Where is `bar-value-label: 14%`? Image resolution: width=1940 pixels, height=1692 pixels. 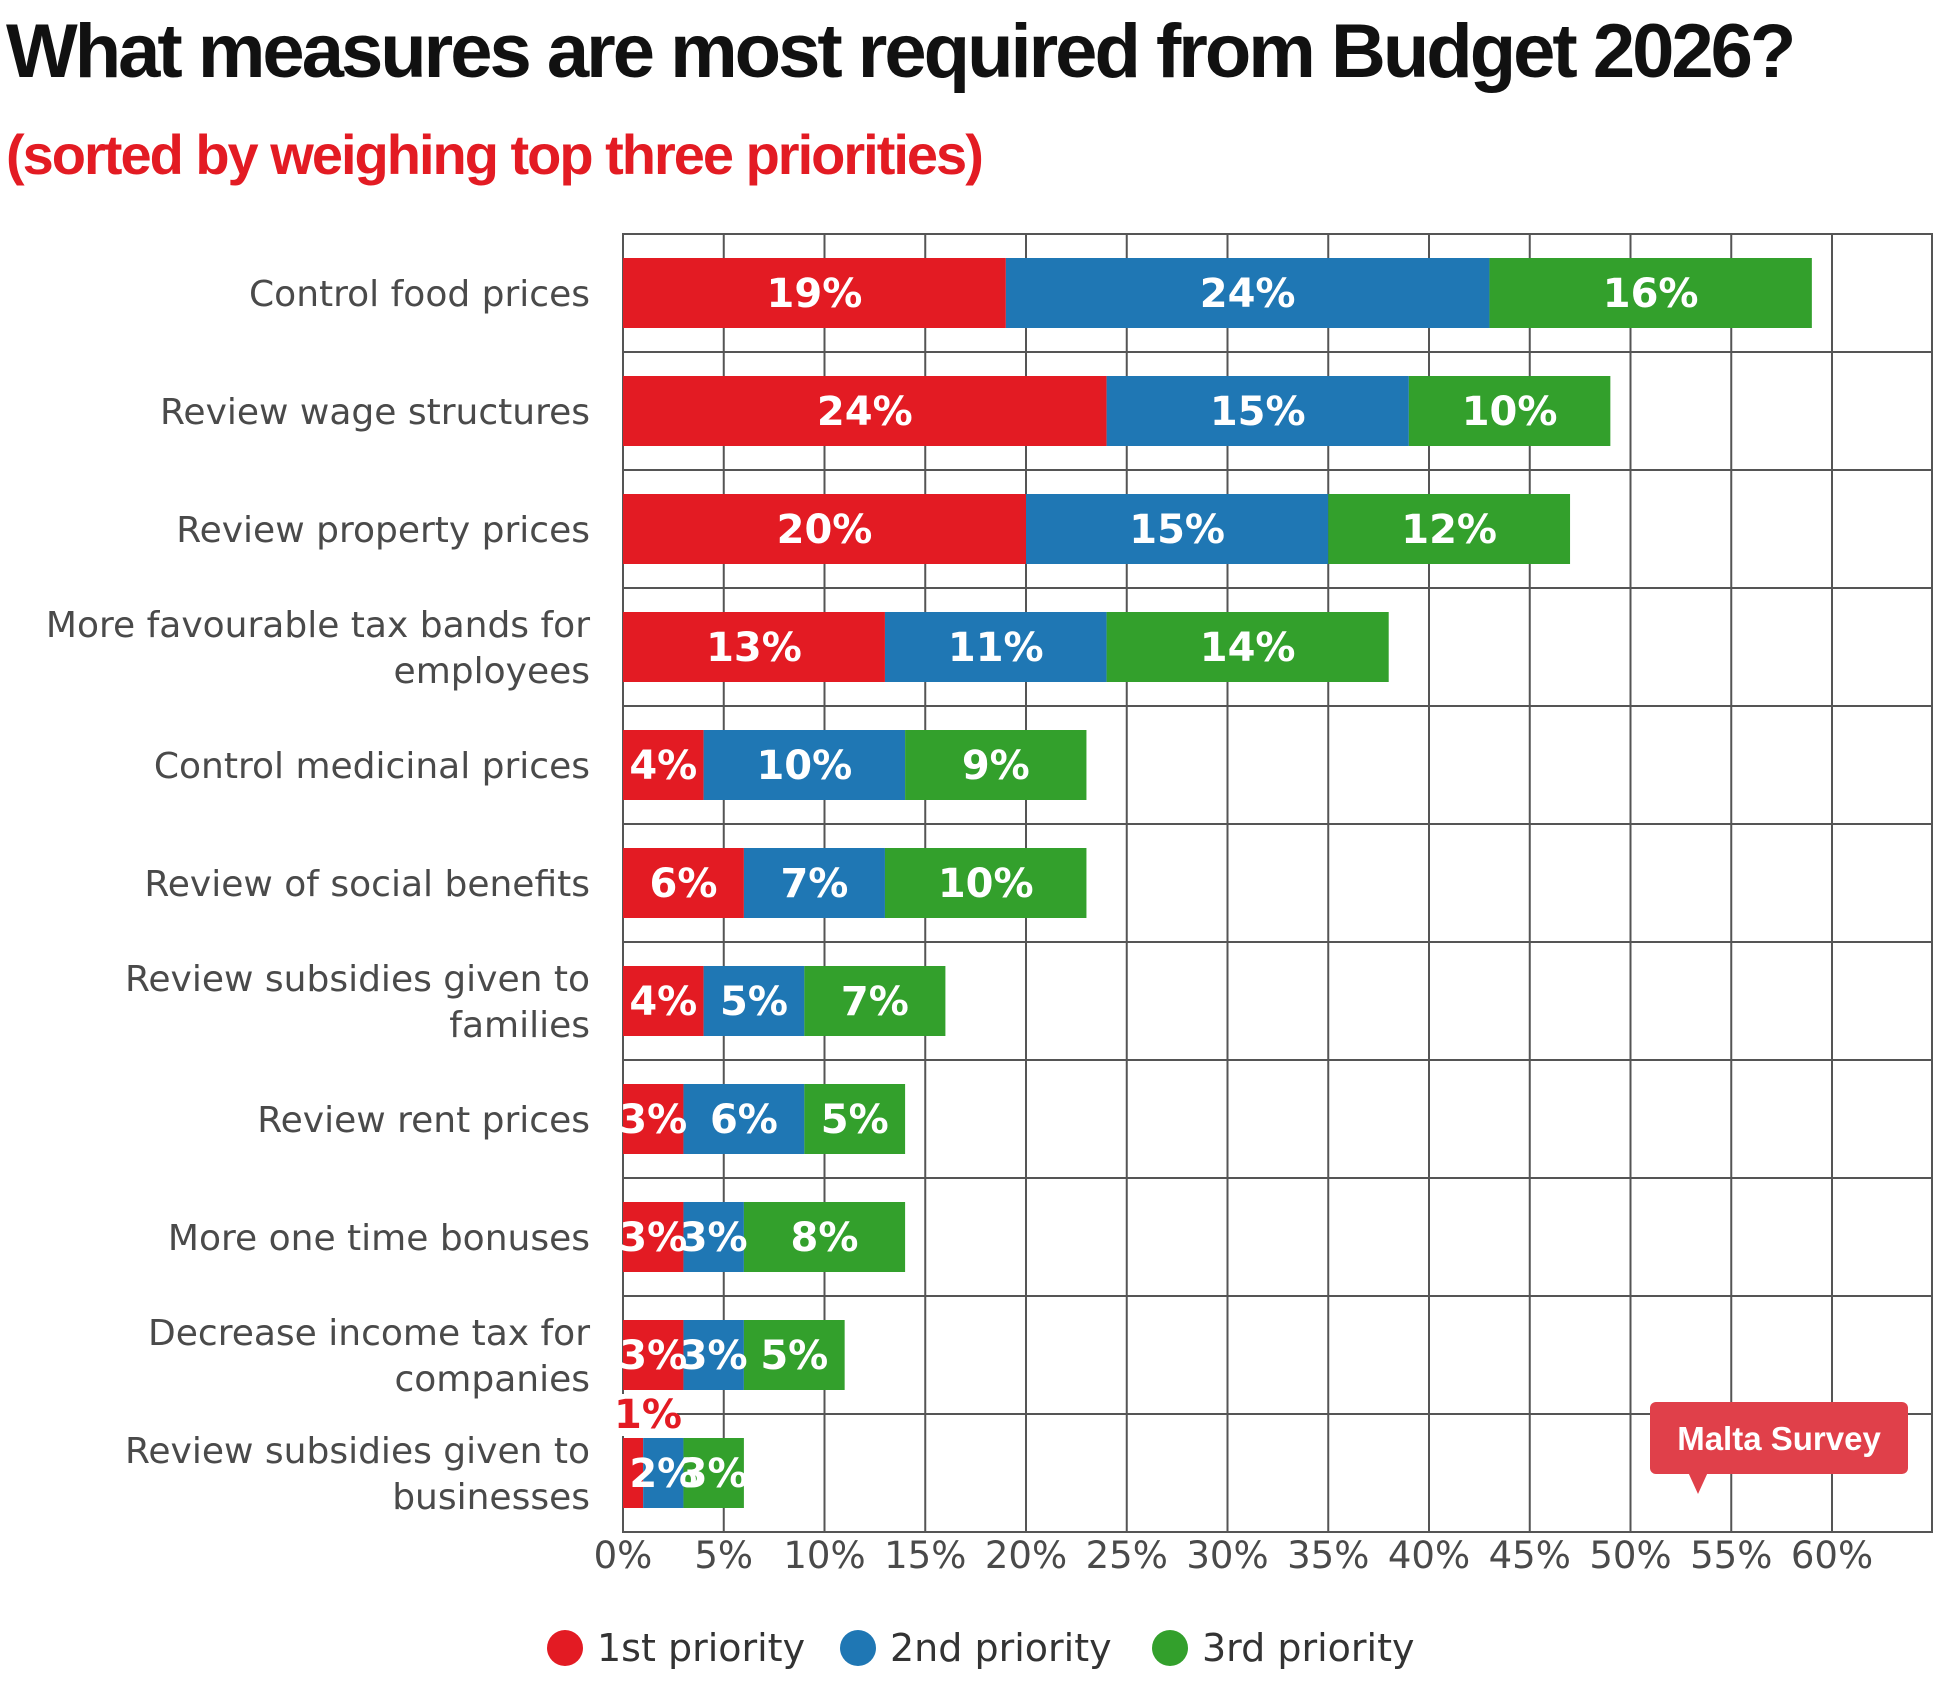 bar-value-label: 14% is located at coordinates (1248, 648).